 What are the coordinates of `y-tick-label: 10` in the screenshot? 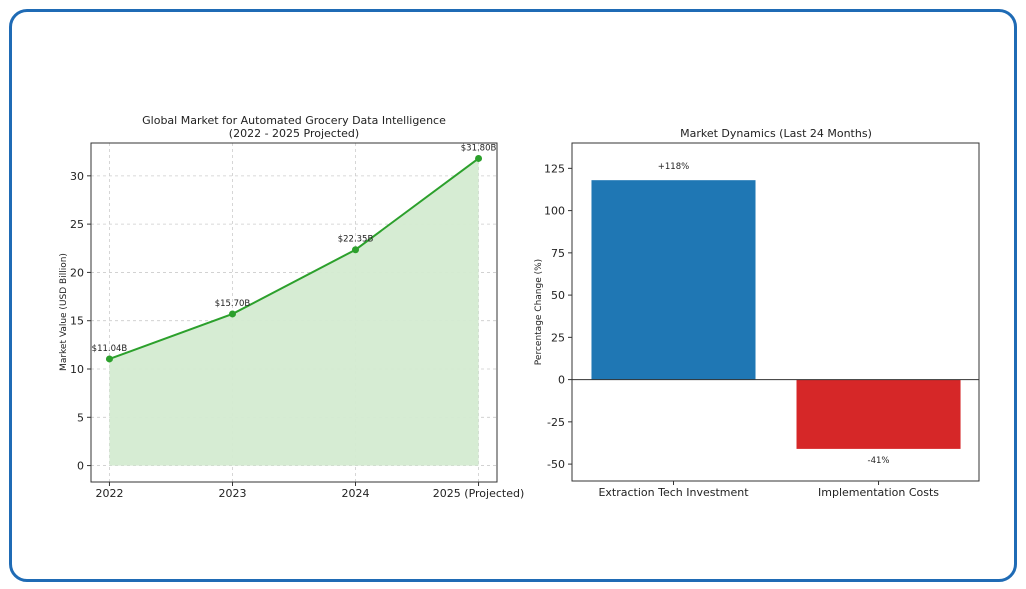 It's located at (77, 369).